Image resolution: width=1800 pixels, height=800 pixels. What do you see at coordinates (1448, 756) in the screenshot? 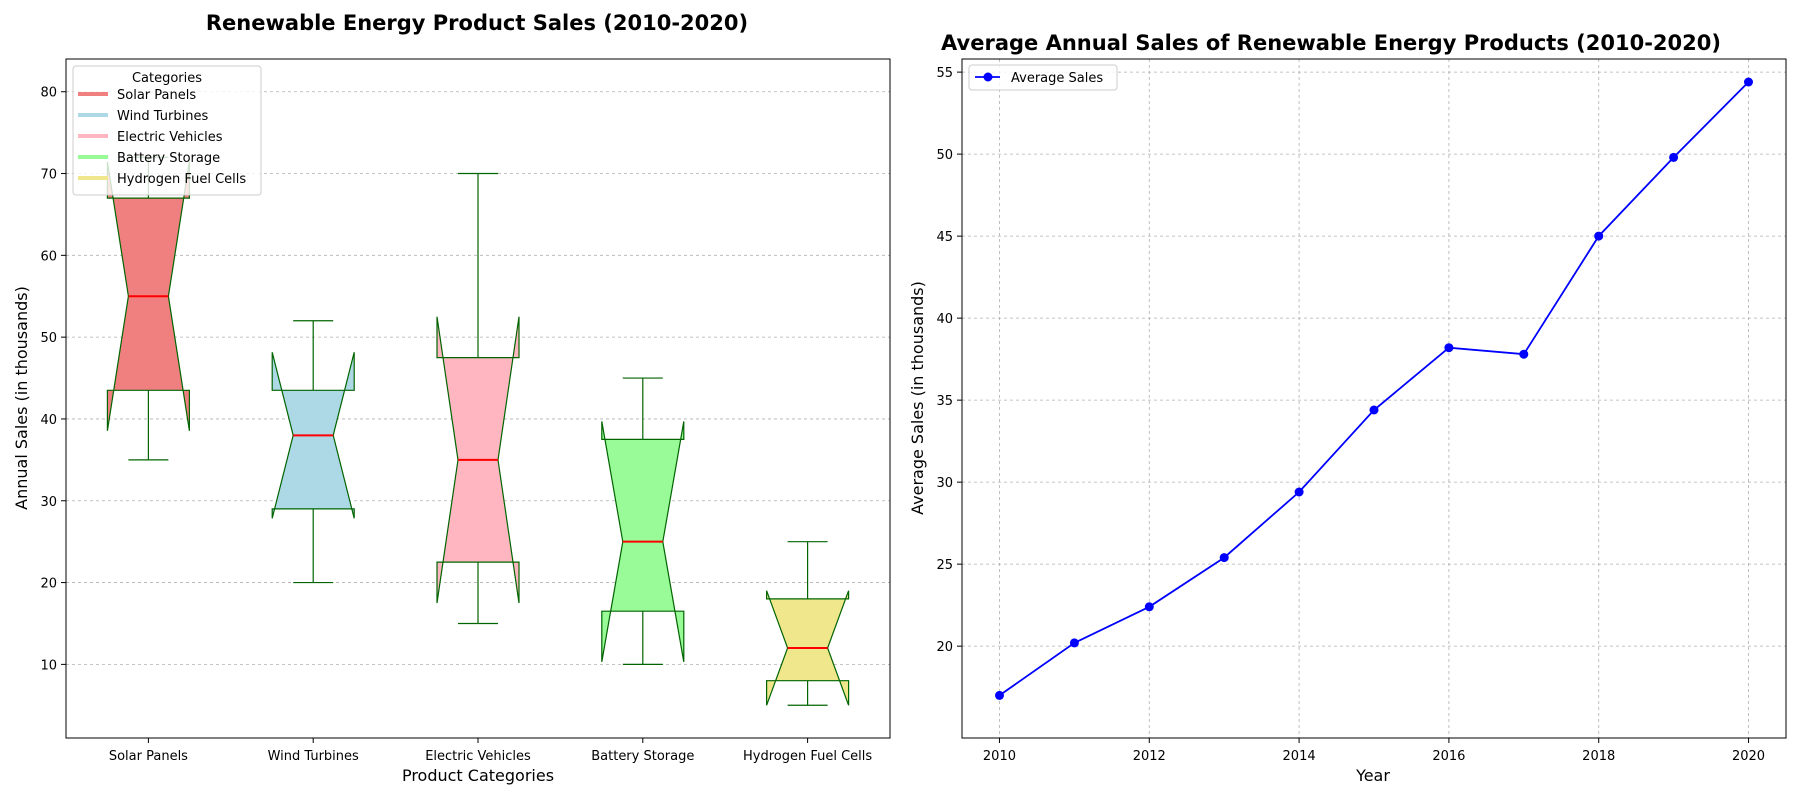
I see `x-tick-label: 2016` at bounding box center [1448, 756].